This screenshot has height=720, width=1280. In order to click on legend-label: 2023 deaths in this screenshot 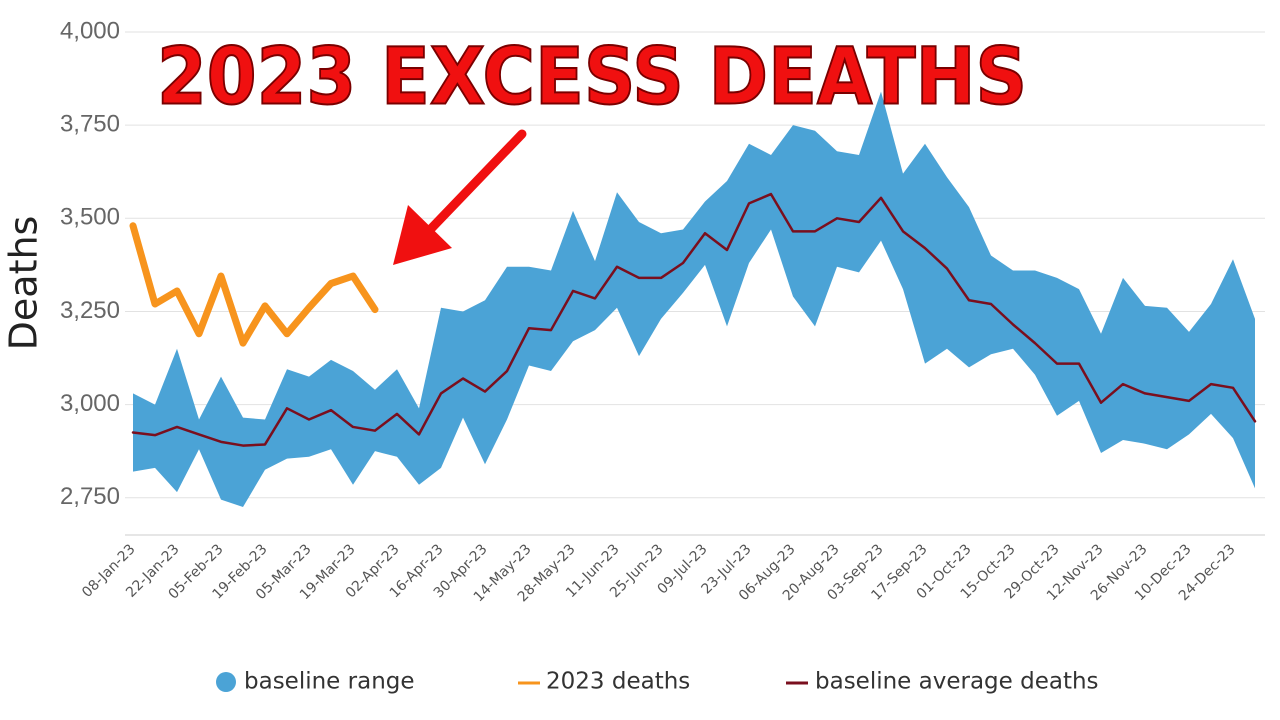, I will do `click(618, 682)`.